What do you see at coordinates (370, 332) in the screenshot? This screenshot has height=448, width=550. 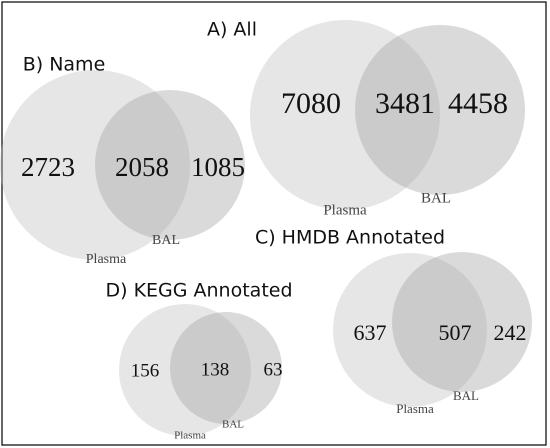 I see `left-count: 637` at bounding box center [370, 332].